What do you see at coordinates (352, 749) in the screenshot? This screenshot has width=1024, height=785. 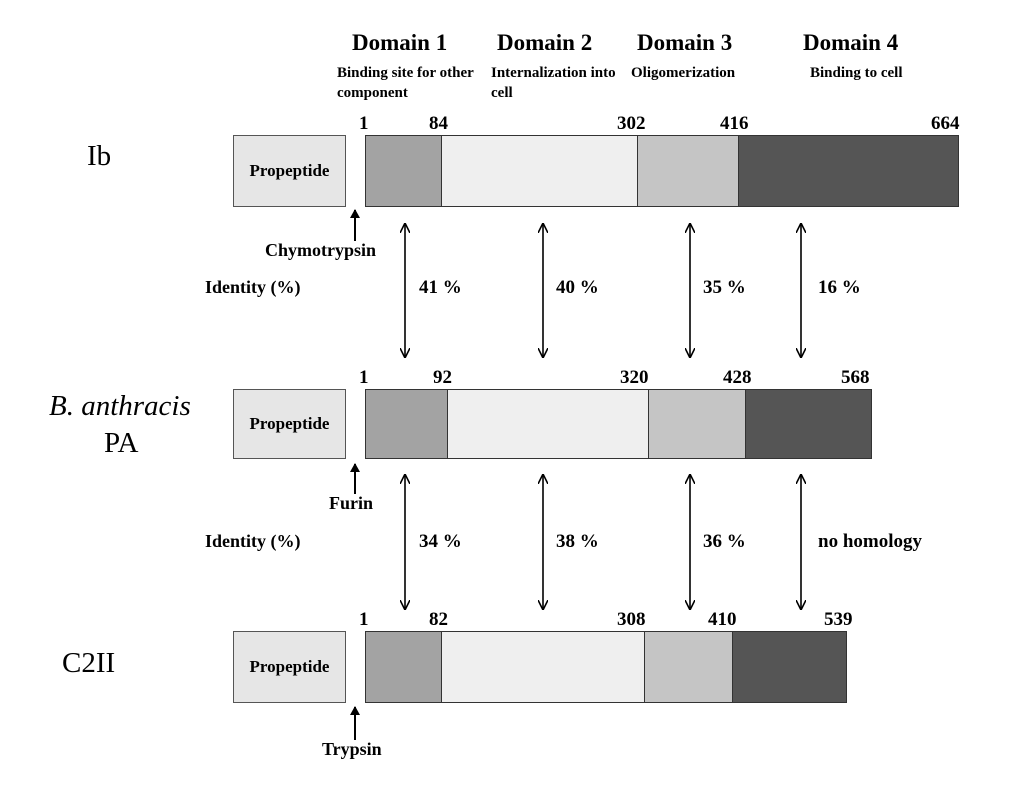 I see `c2ii-cleavage-enzyme: Trypsin` at bounding box center [352, 749].